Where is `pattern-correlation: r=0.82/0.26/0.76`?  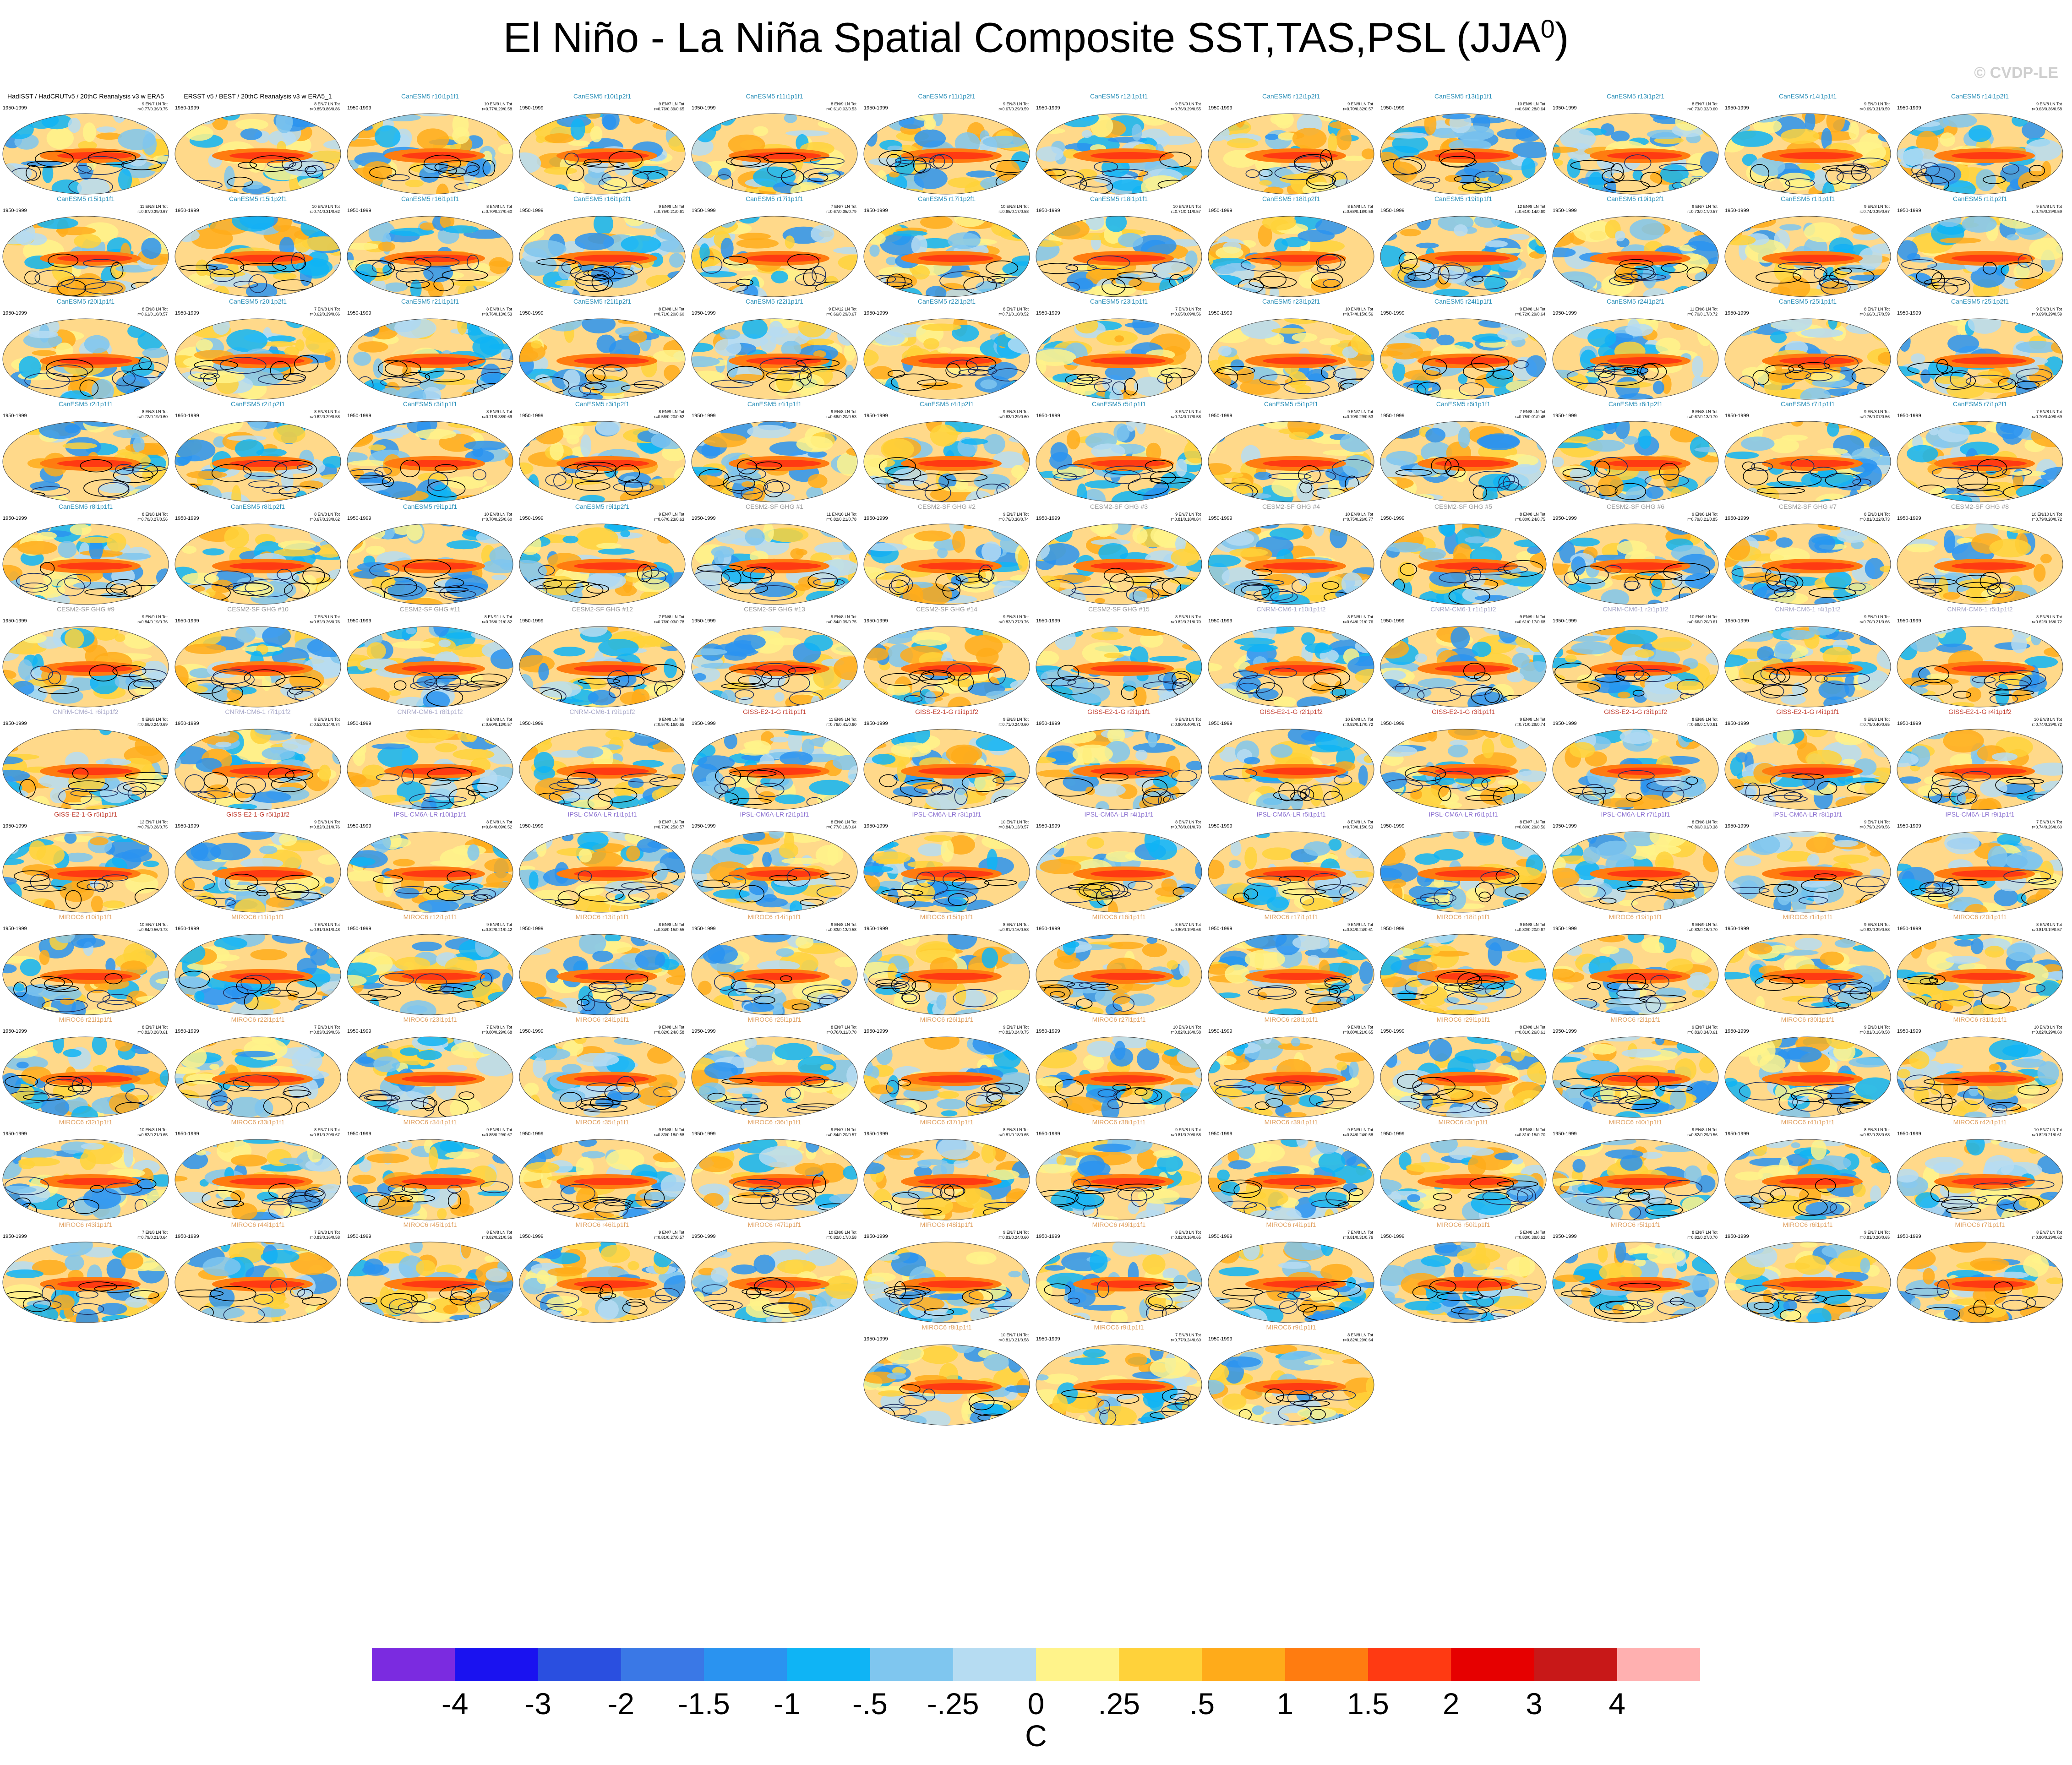 pattern-correlation: r=0.82/0.26/0.76 is located at coordinates (325, 622).